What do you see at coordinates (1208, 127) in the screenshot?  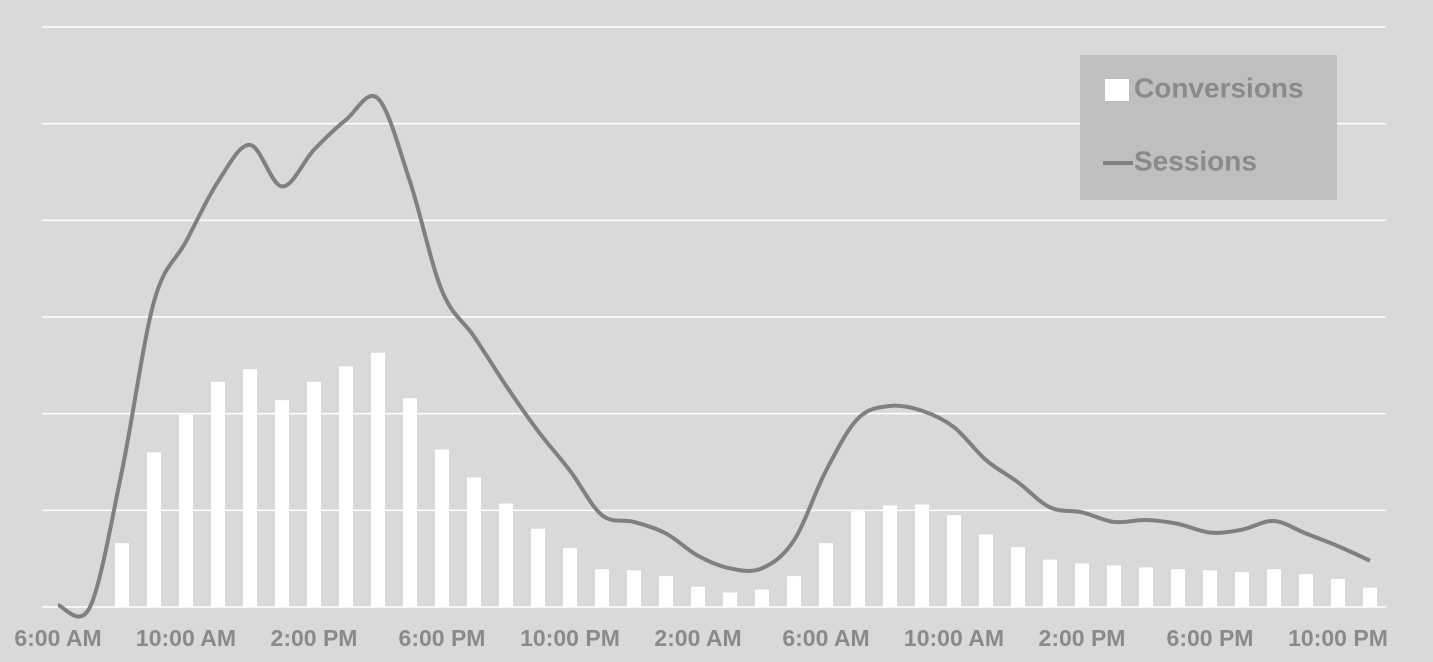 I see `legend: Conversions Sessions` at bounding box center [1208, 127].